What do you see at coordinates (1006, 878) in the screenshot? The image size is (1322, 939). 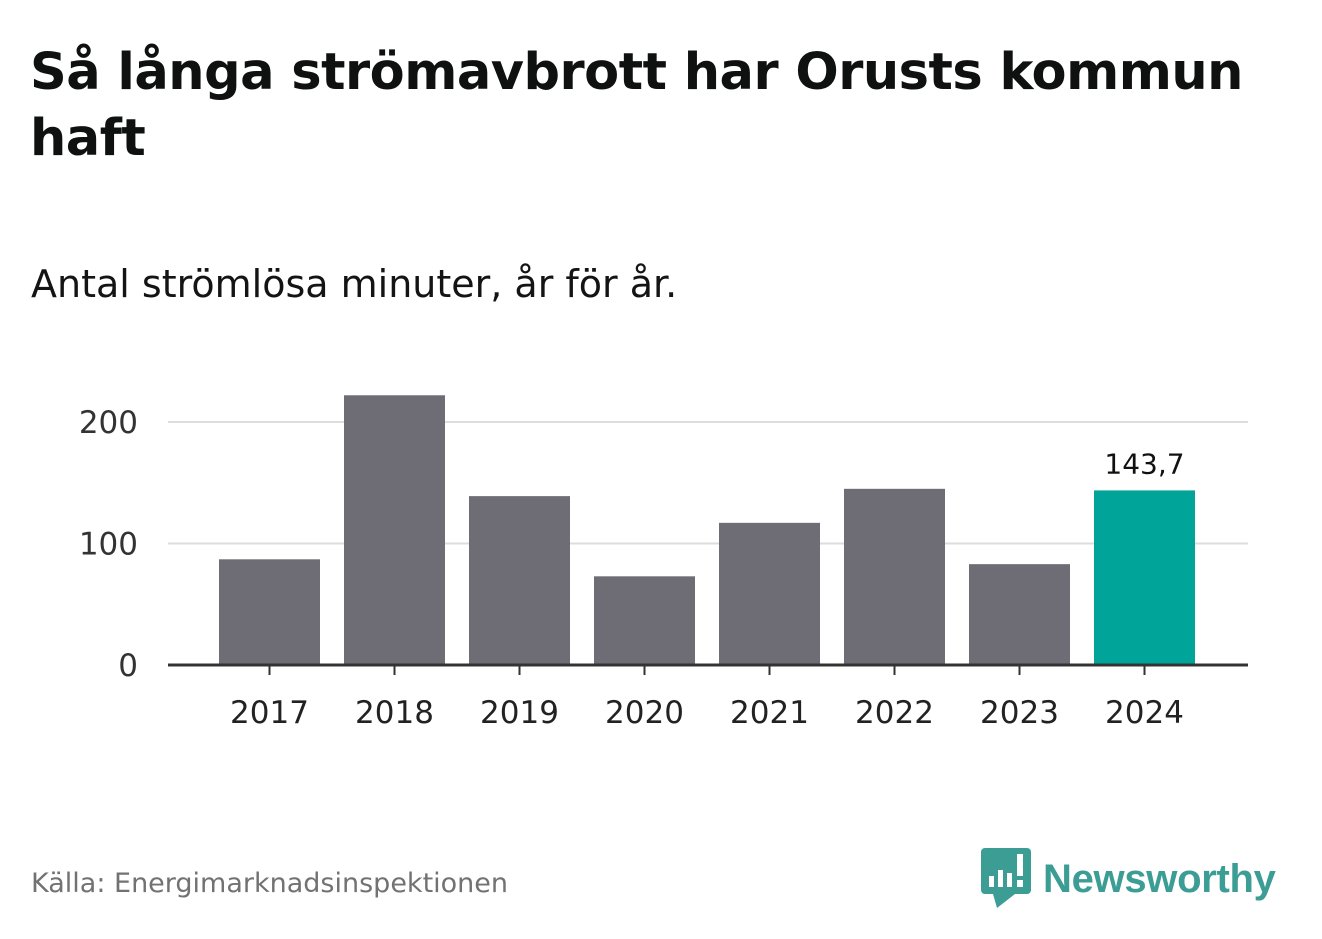 I see `bar-chart-speech-bubble-icon` at bounding box center [1006, 878].